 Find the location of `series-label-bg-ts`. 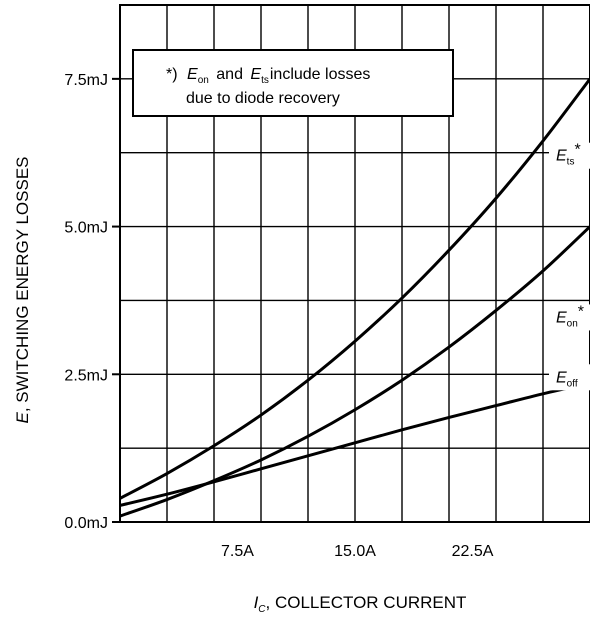

series-label-bg-ts is located at coordinates (569, 155).